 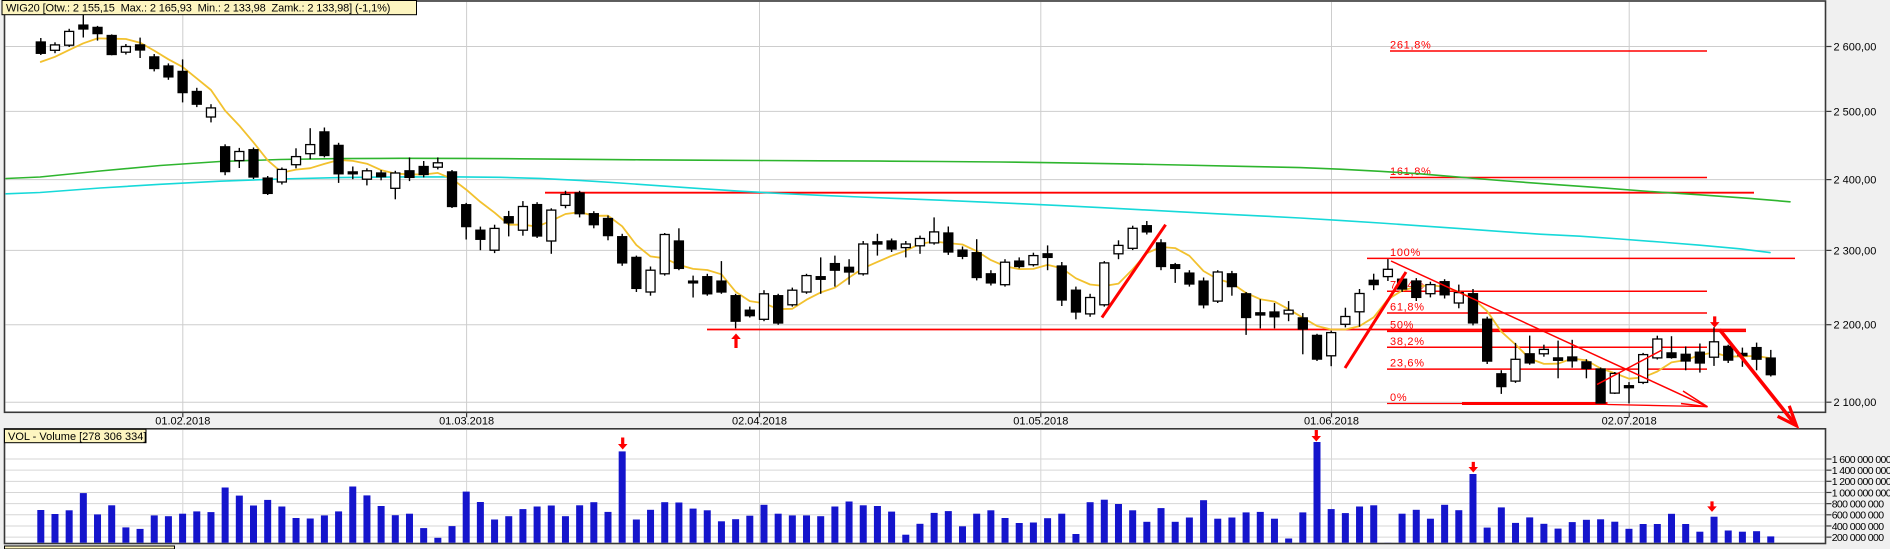 I want to click on svg-text: 01.05.2018, so click(x=1040, y=422).